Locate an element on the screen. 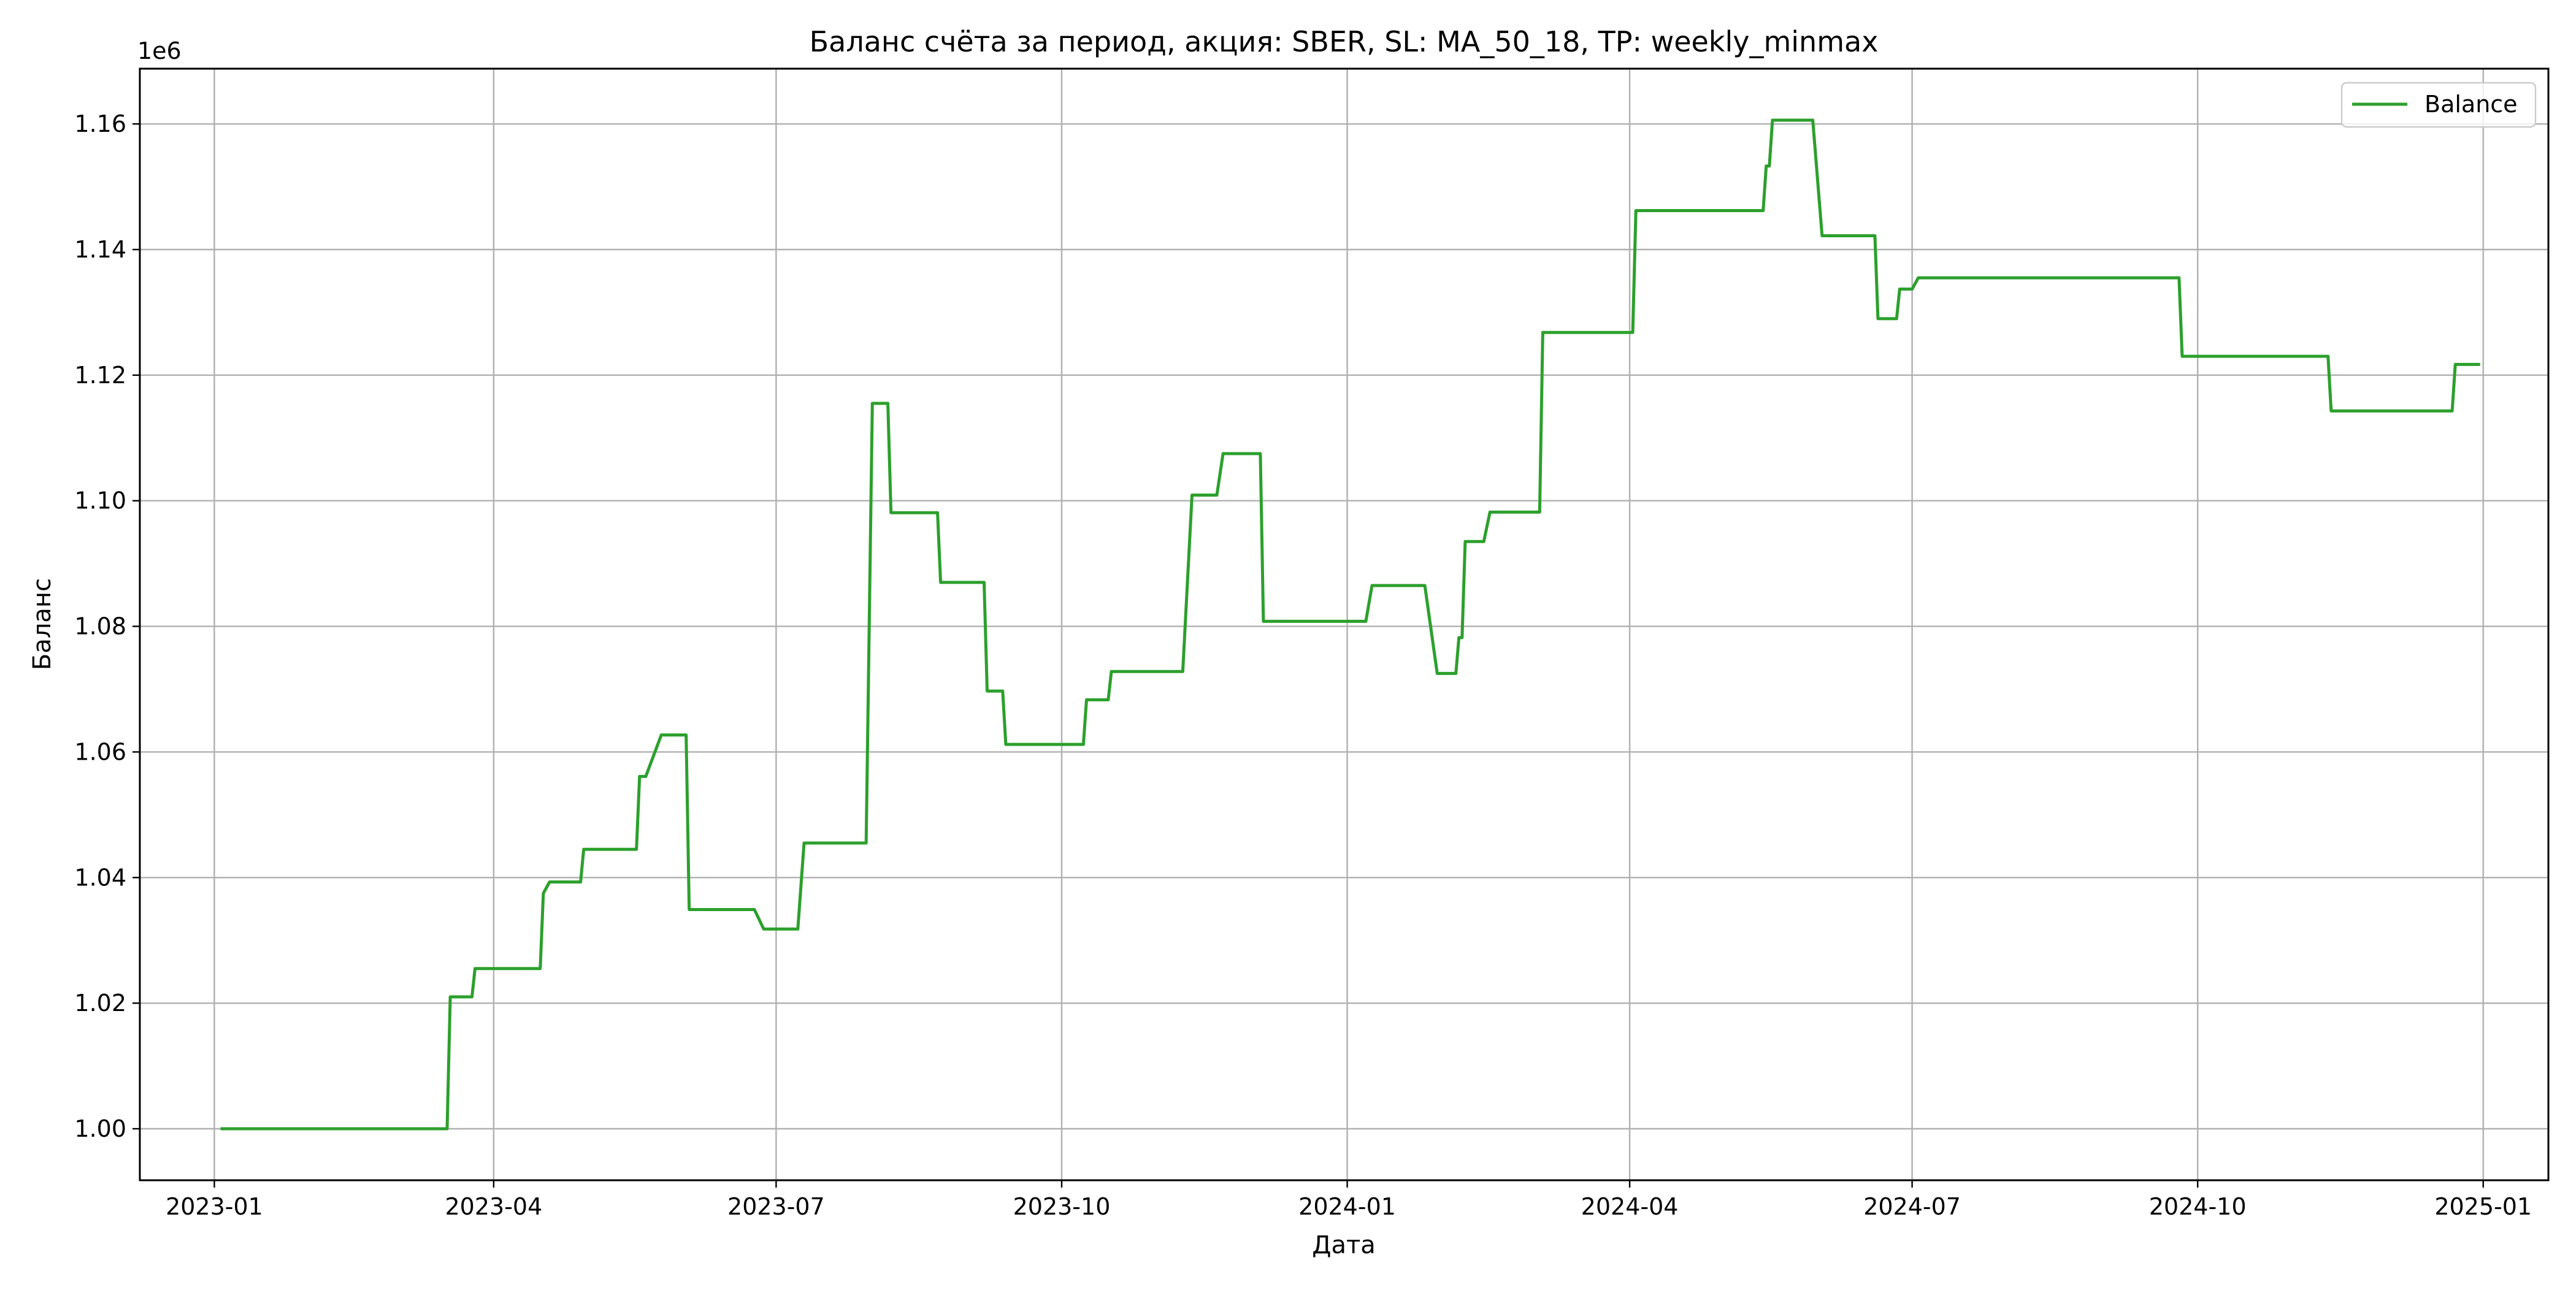  y-tick-label: 1.12 is located at coordinates (100, 375).